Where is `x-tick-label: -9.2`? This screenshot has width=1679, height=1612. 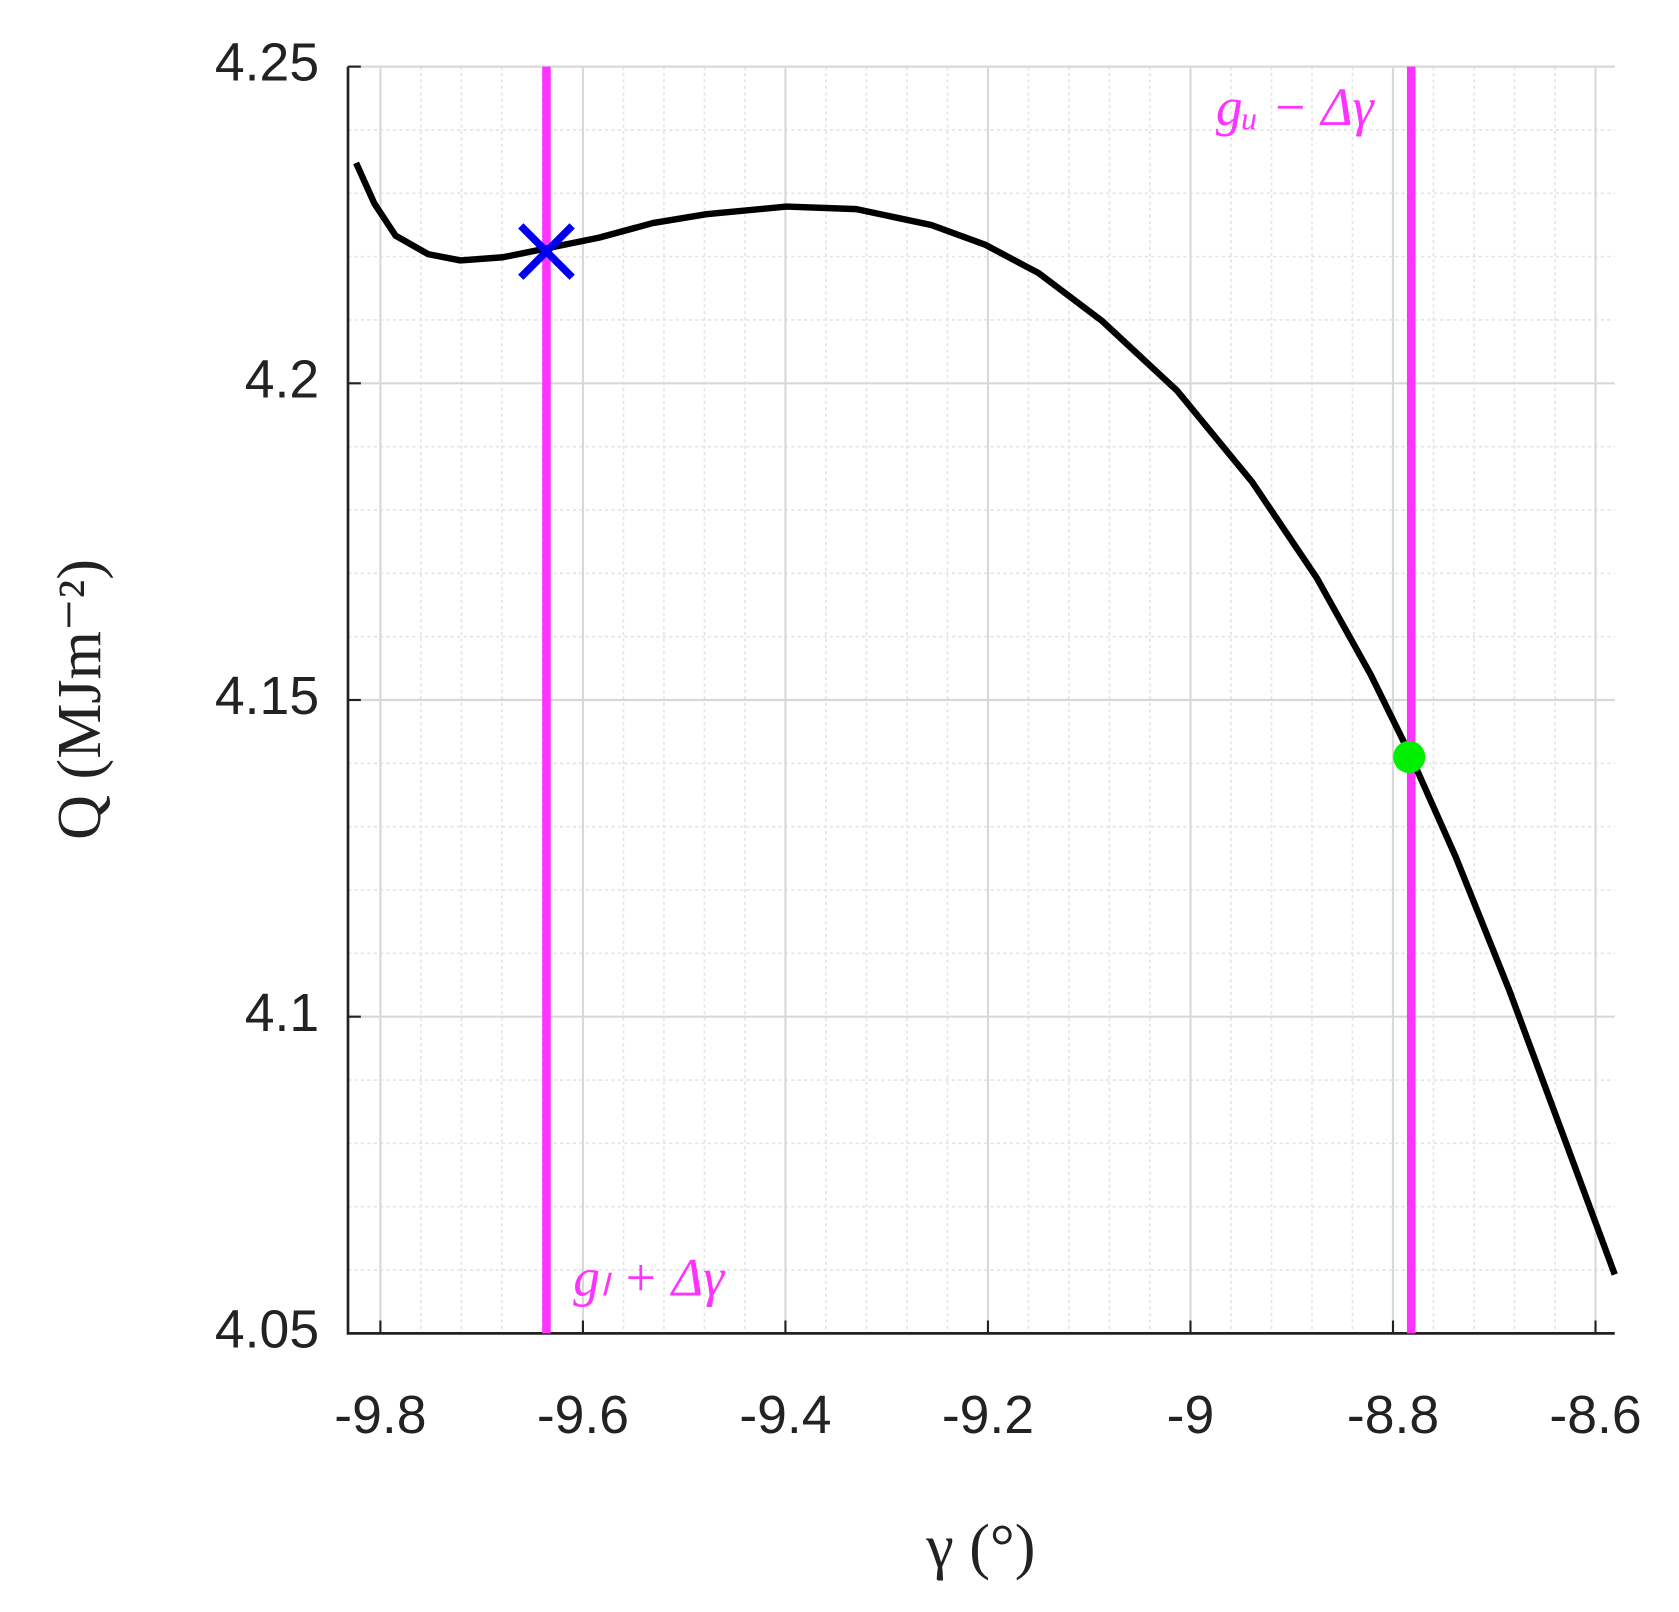
x-tick-label: -9.2 is located at coordinates (988, 1415).